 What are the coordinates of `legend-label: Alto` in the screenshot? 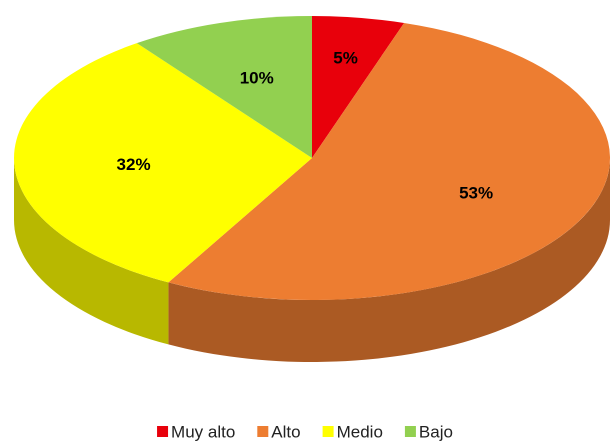 It's located at (285, 431).